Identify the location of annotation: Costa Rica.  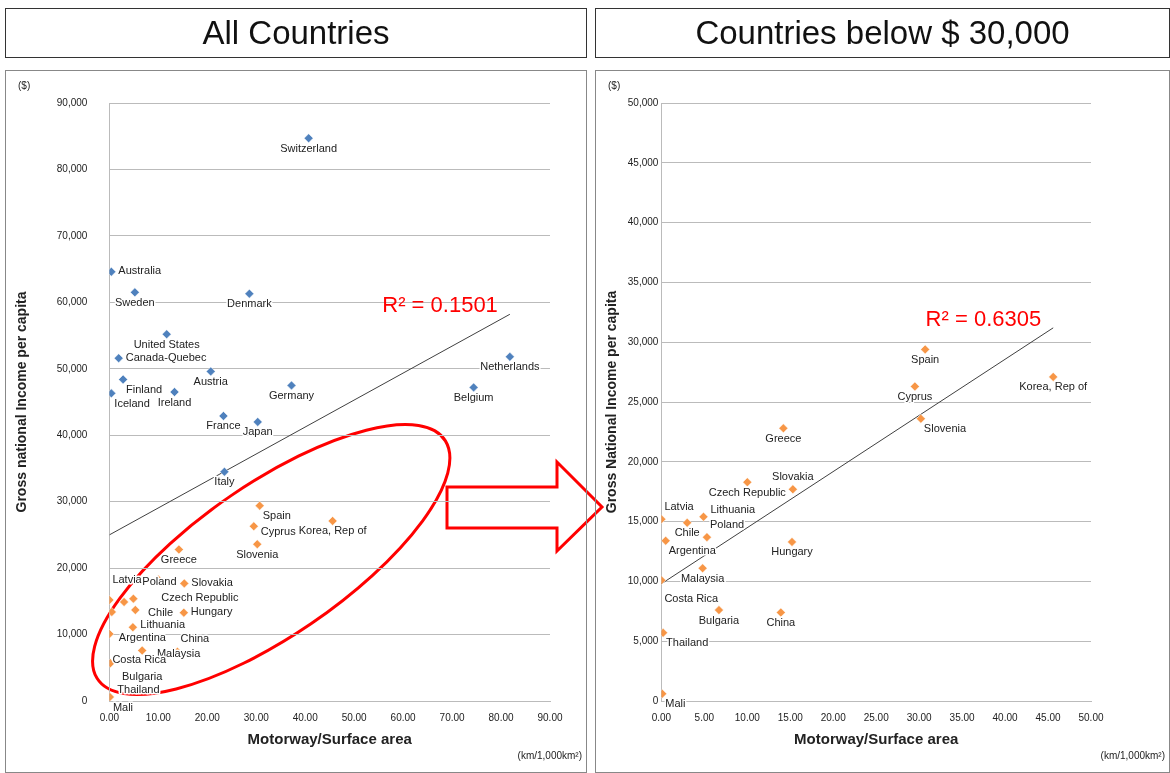
(692, 597).